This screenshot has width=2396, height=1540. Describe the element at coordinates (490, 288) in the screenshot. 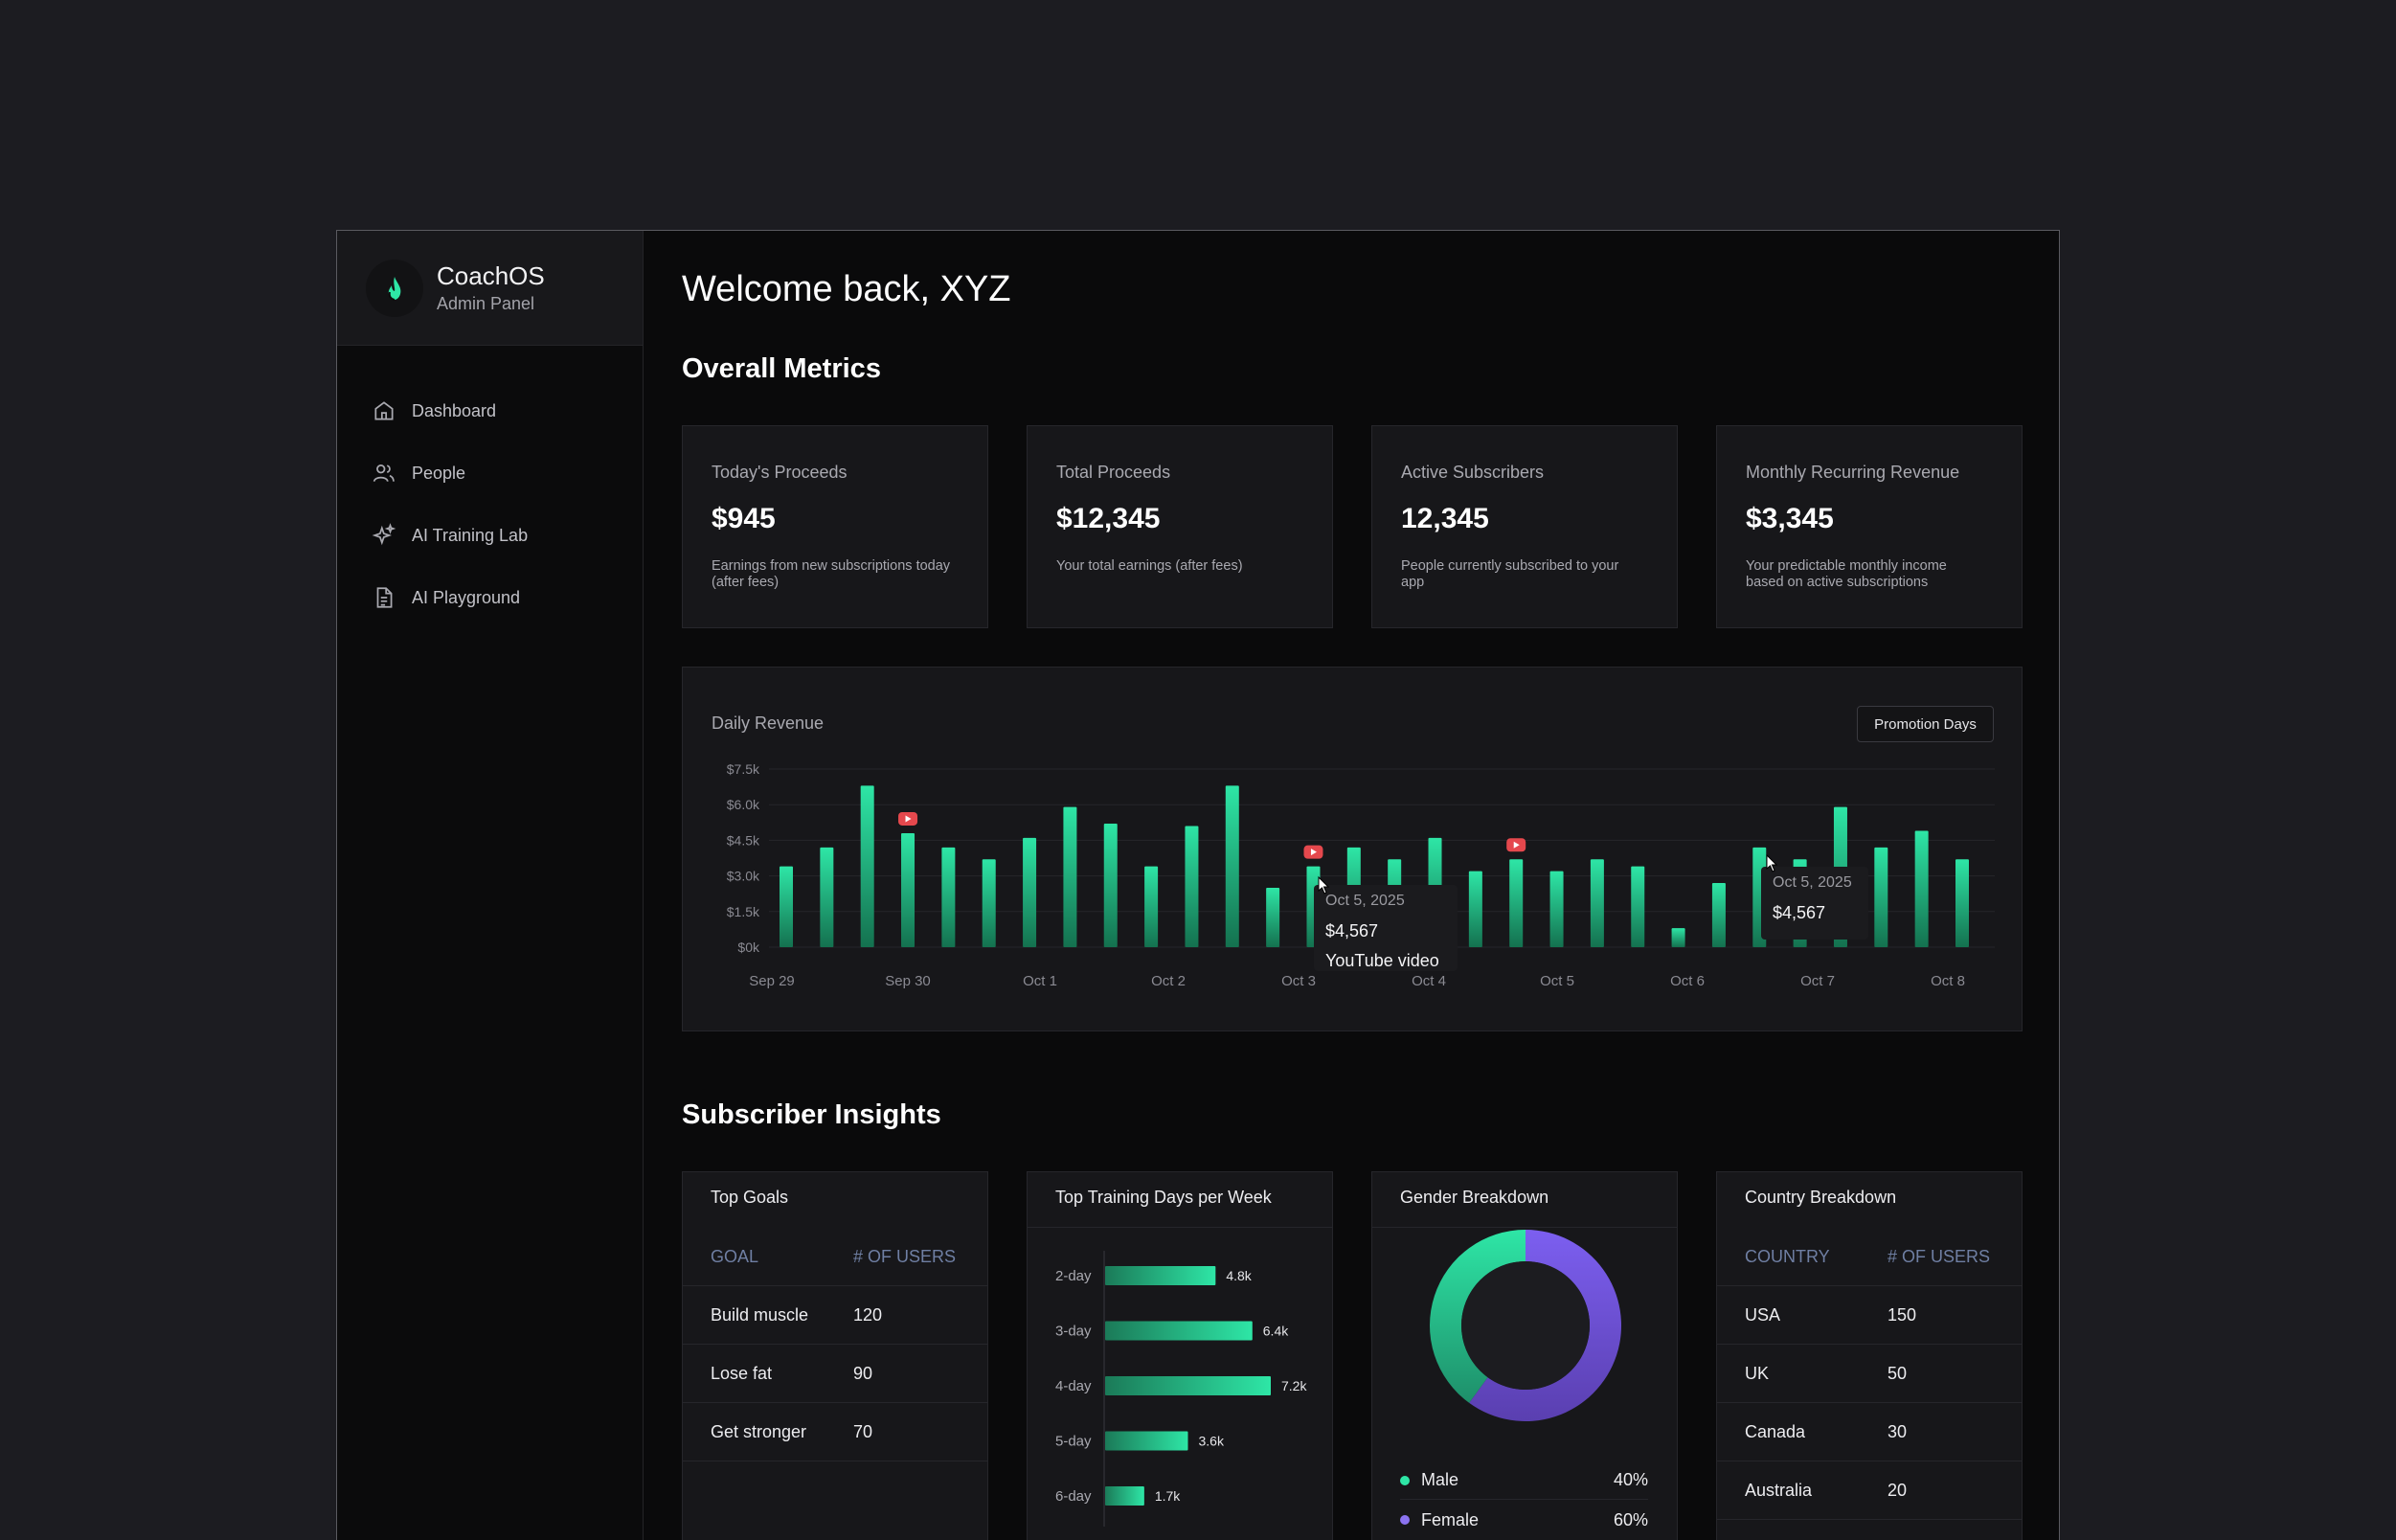

I see `brand-header: CoachOS Admin Panel` at that location.